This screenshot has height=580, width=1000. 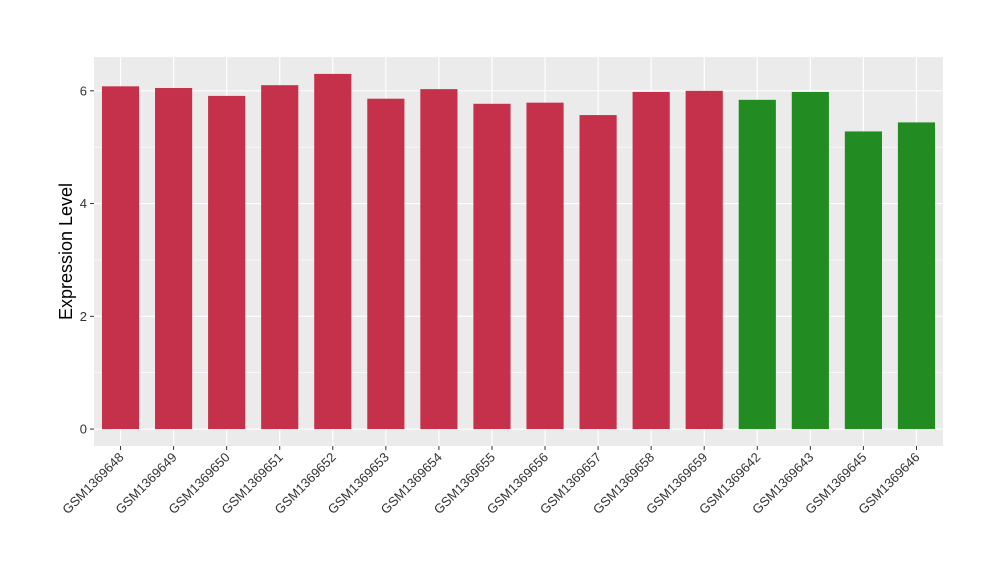 I want to click on bar-GSM1369648, so click(x=120, y=258).